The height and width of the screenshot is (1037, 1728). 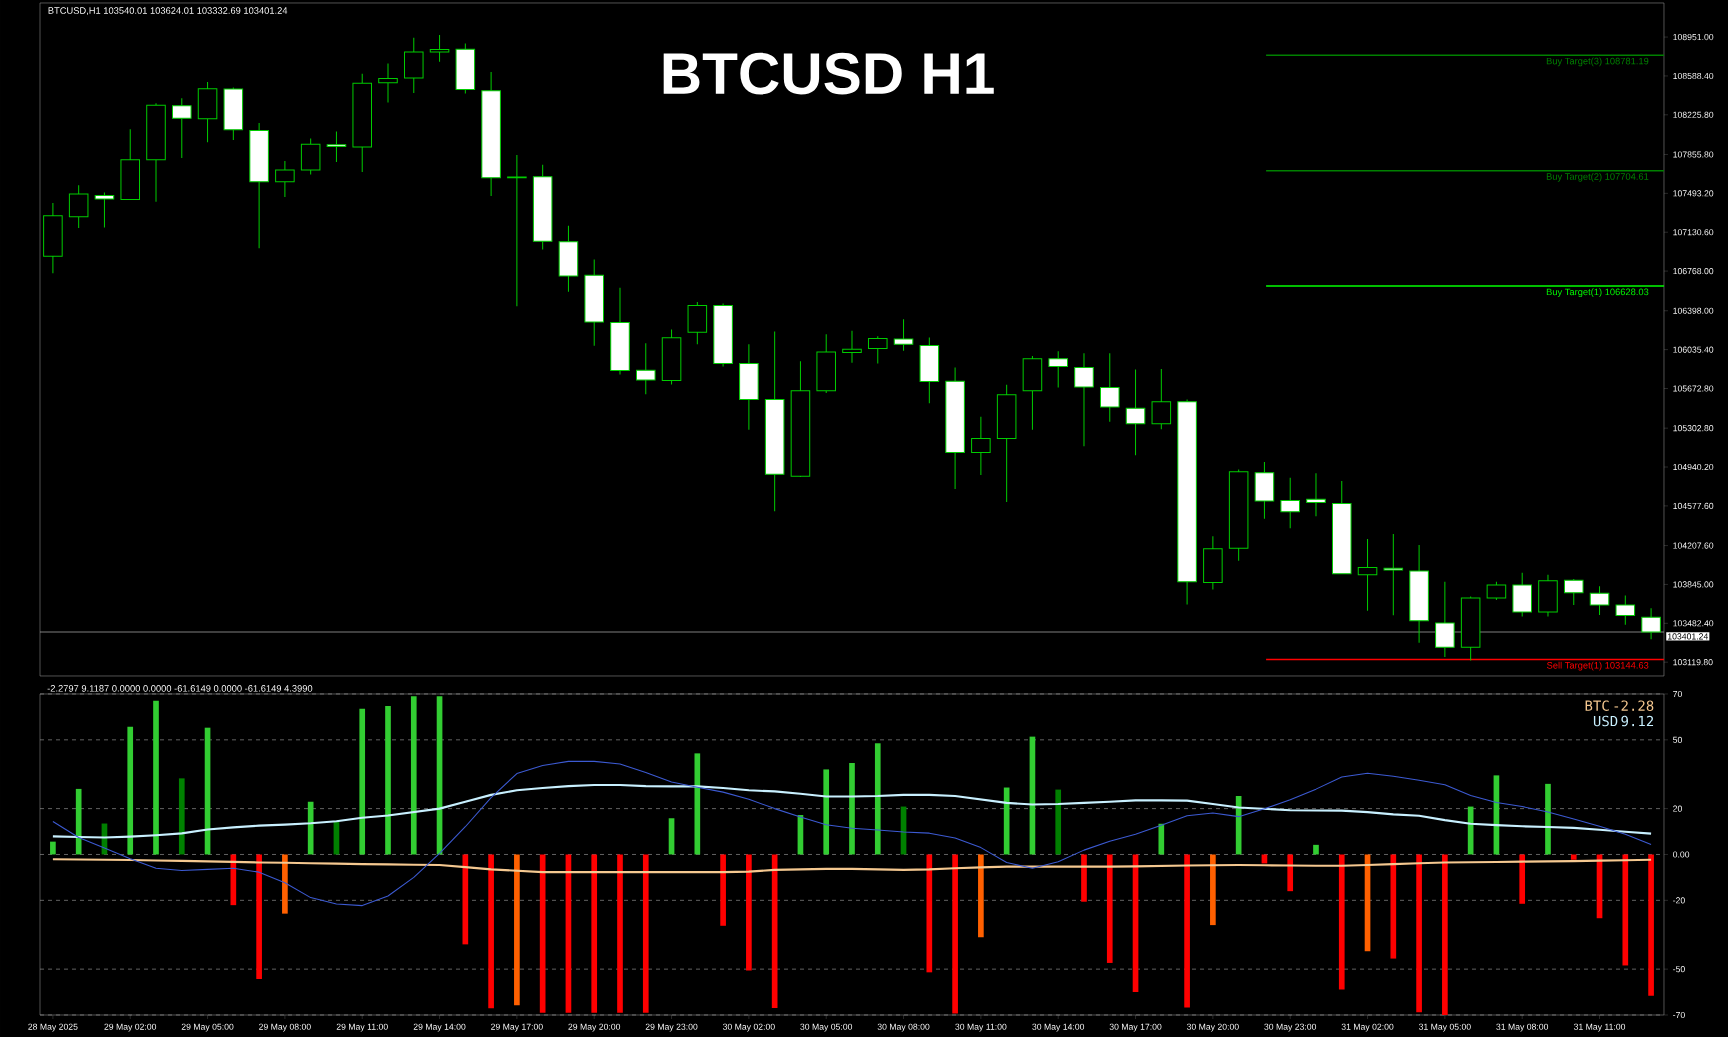 What do you see at coordinates (594, 1027) in the screenshot?
I see `x-tick-label: 29 May 20:00` at bounding box center [594, 1027].